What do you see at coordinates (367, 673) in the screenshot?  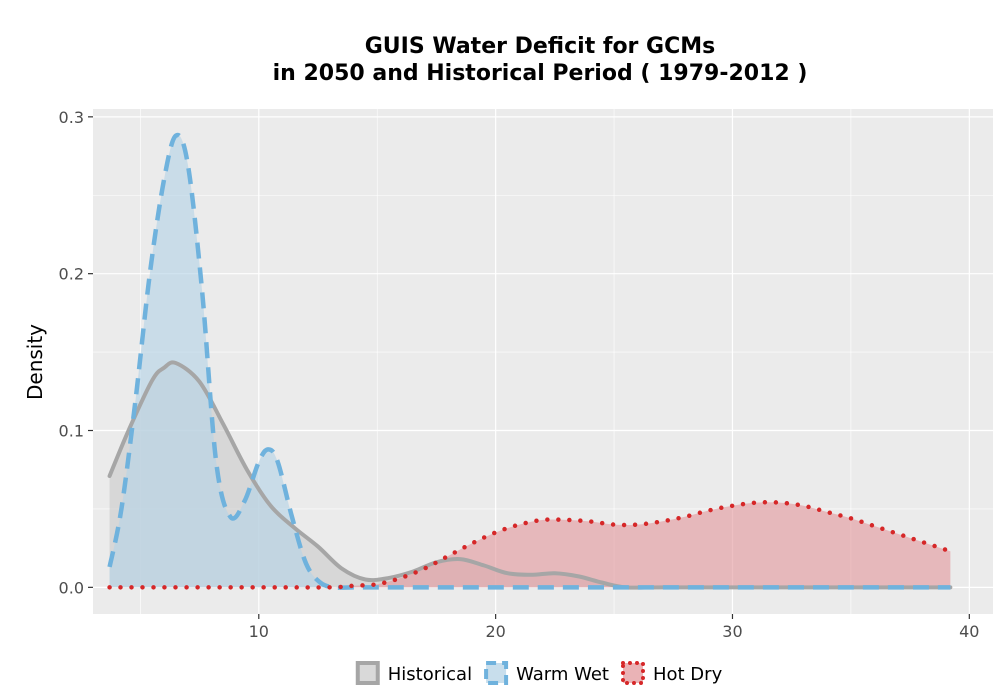 I see `legend-key-historical` at bounding box center [367, 673].